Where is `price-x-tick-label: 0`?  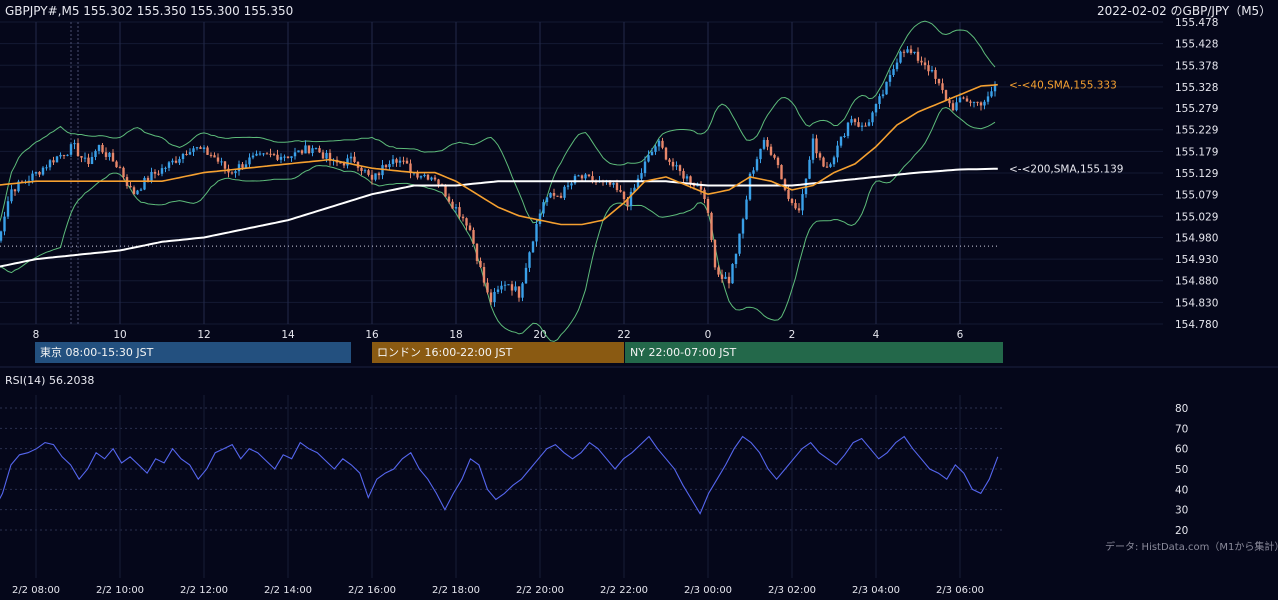 price-x-tick-label: 0 is located at coordinates (708, 335).